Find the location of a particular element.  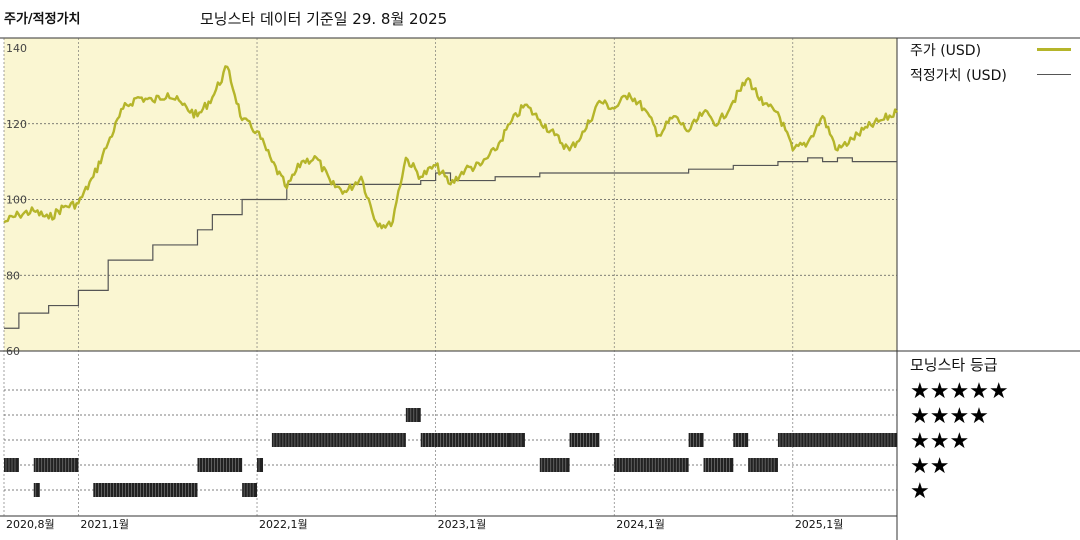

y-tick-label: 60 is located at coordinates (13, 351).